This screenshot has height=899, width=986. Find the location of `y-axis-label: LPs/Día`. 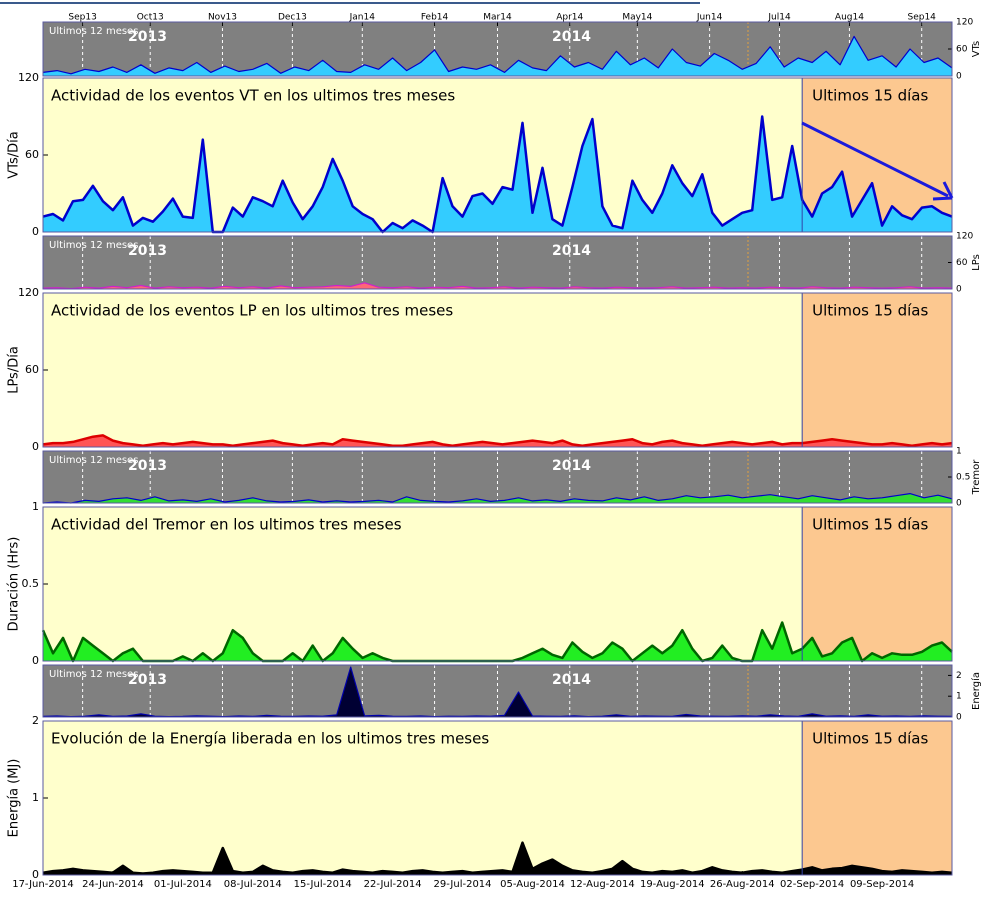

y-axis-label: LPs/Día is located at coordinates (14, 370).